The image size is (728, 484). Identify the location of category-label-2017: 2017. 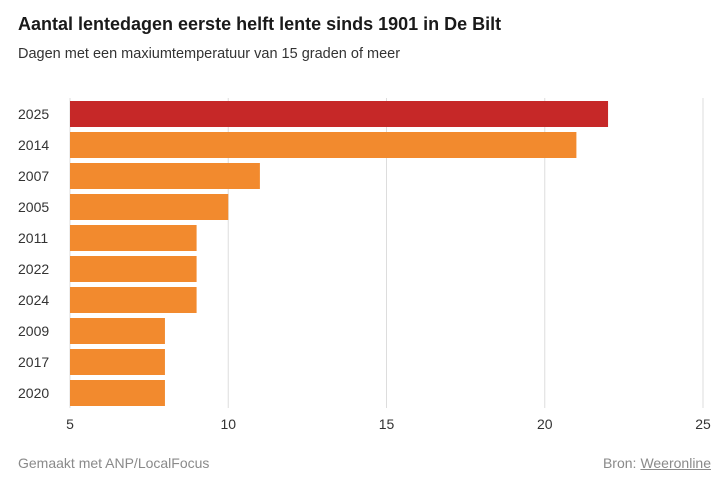
(33, 362).